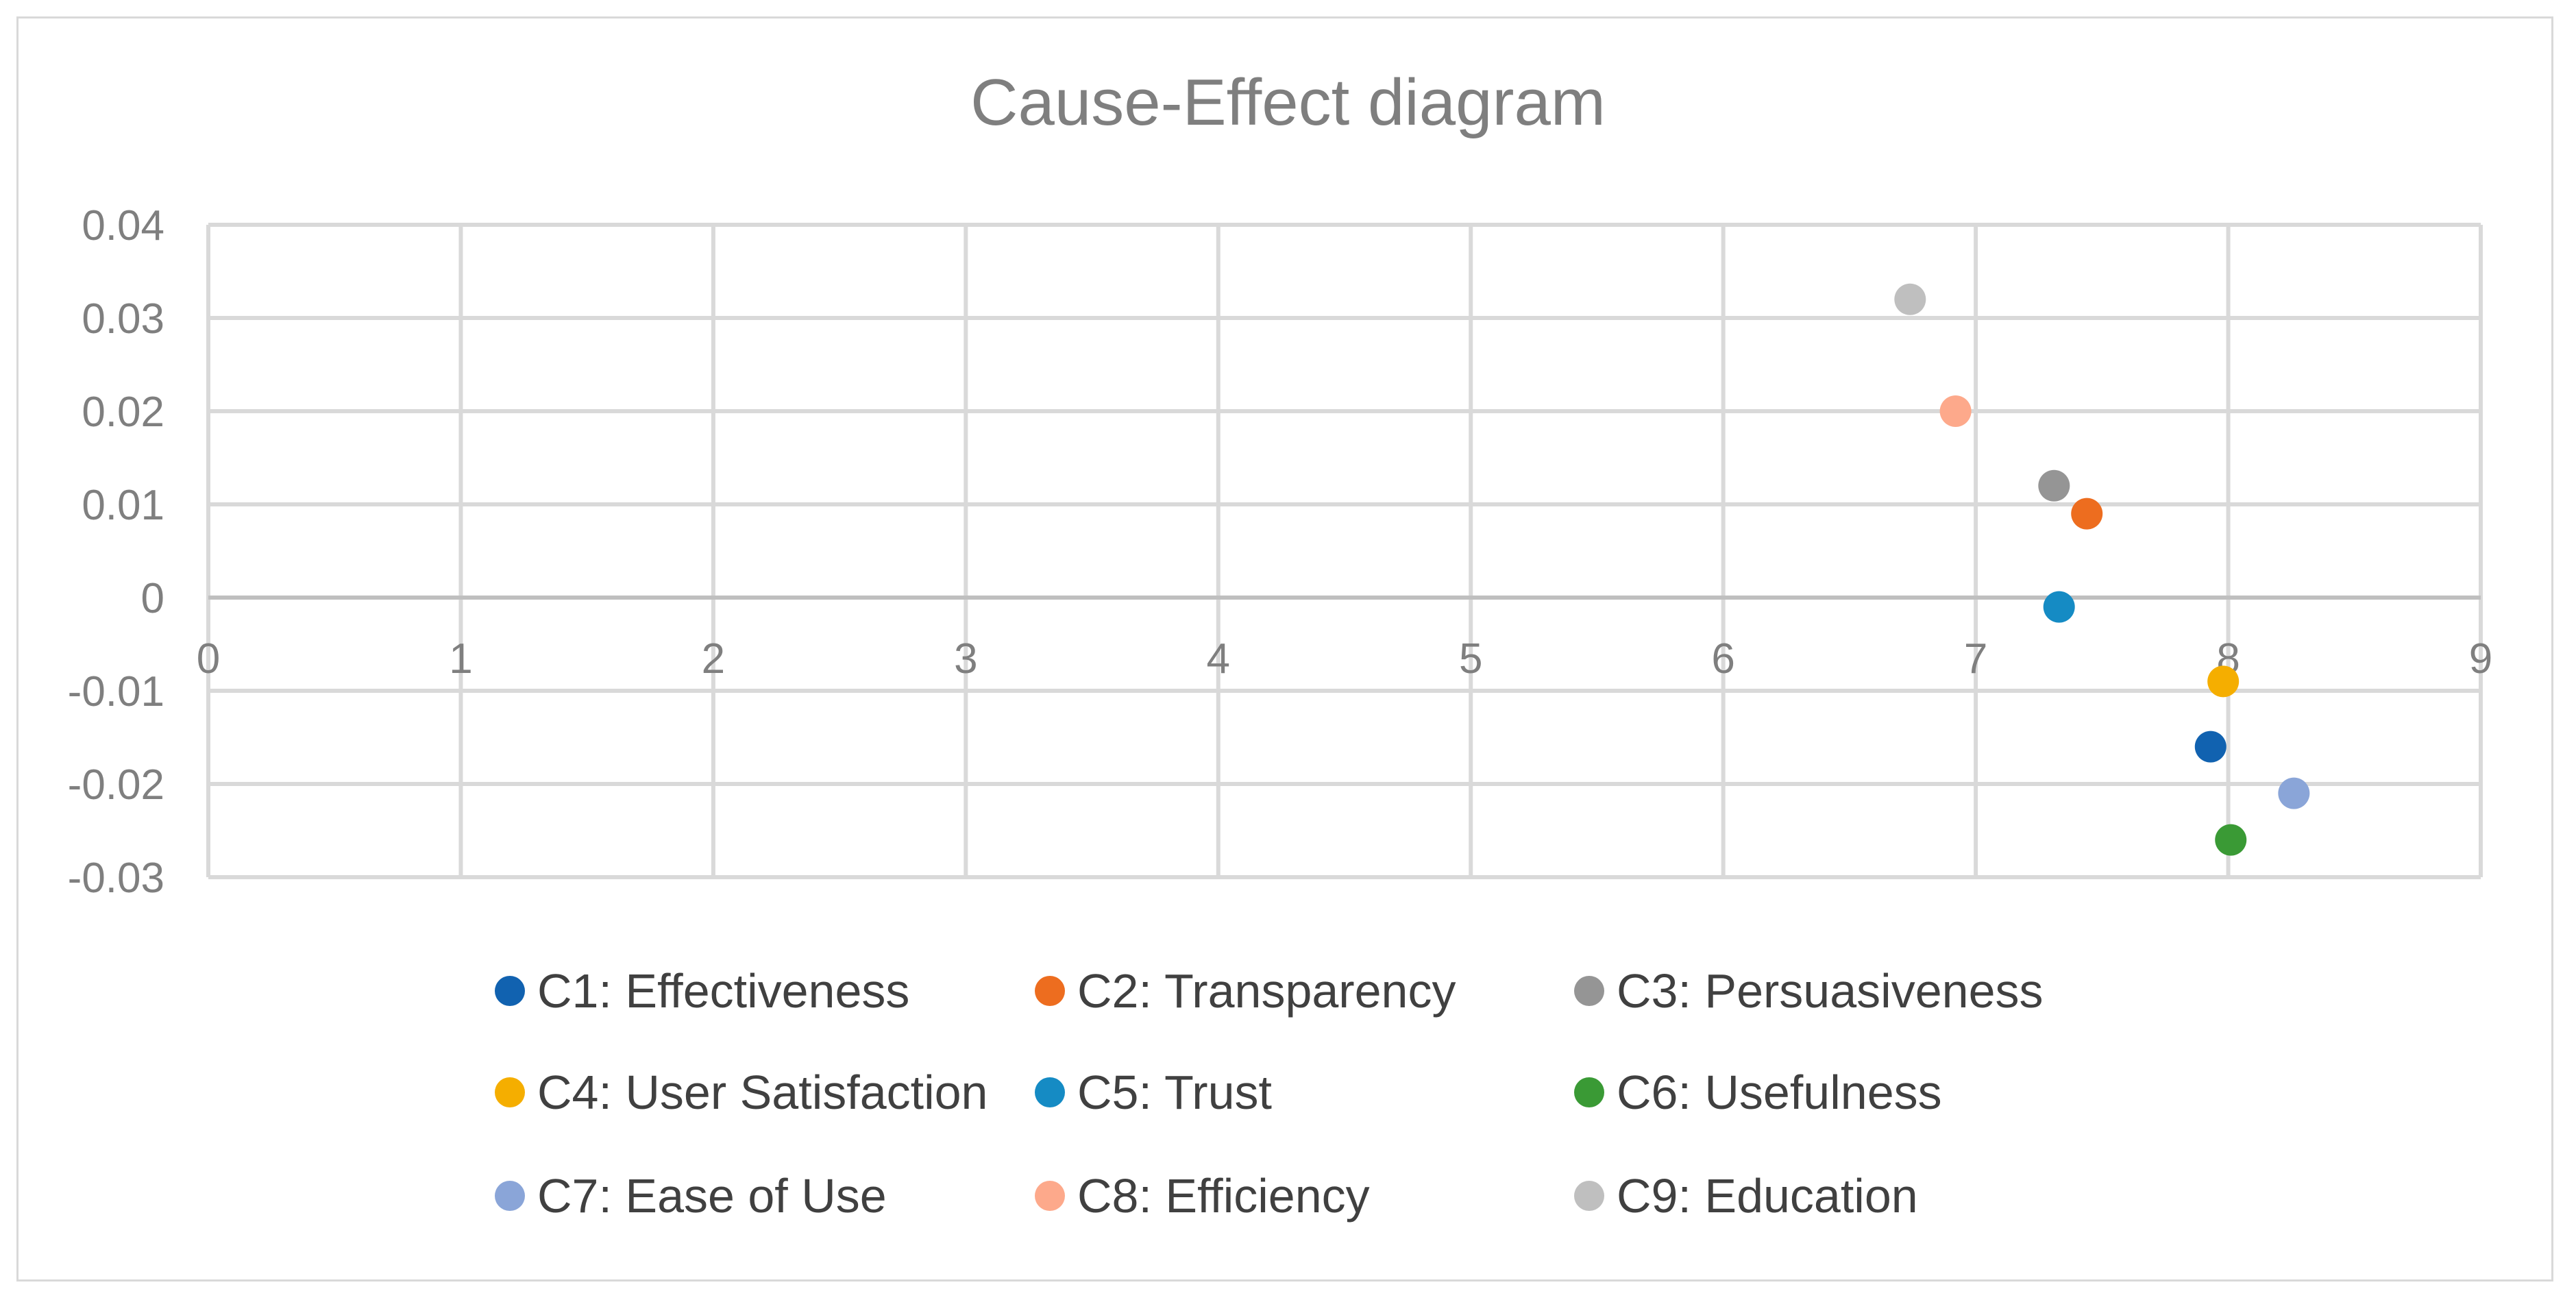  Describe the element at coordinates (116, 785) in the screenshot. I see `y-tick-label: -0.02` at that location.